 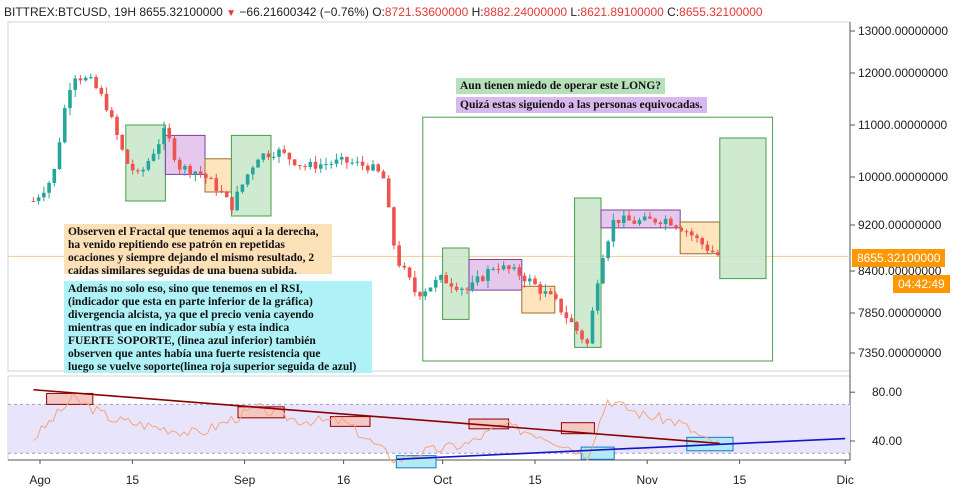 I want to click on last-price-label: 8655.32100000, so click(x=899, y=258).